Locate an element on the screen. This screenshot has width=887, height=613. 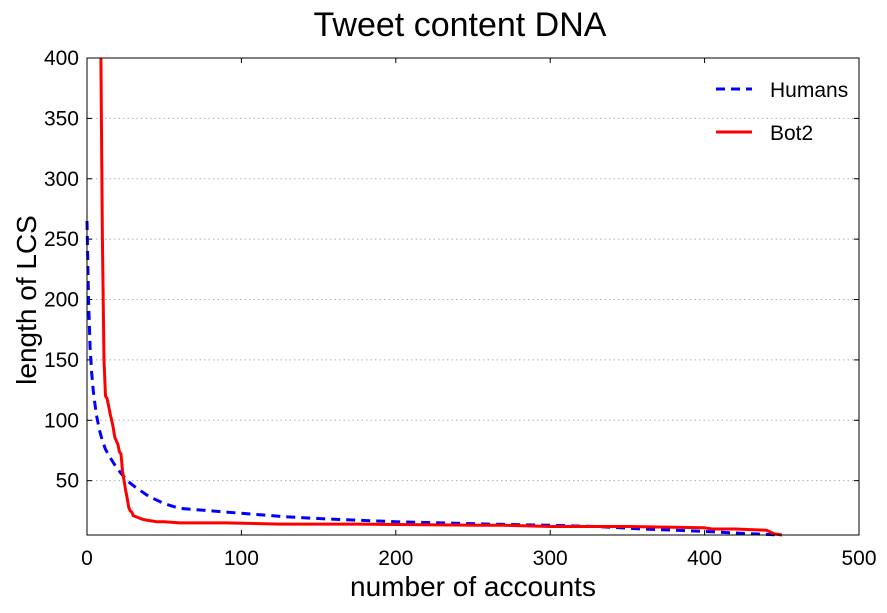
x-tick-label: 400 is located at coordinates (704, 558).